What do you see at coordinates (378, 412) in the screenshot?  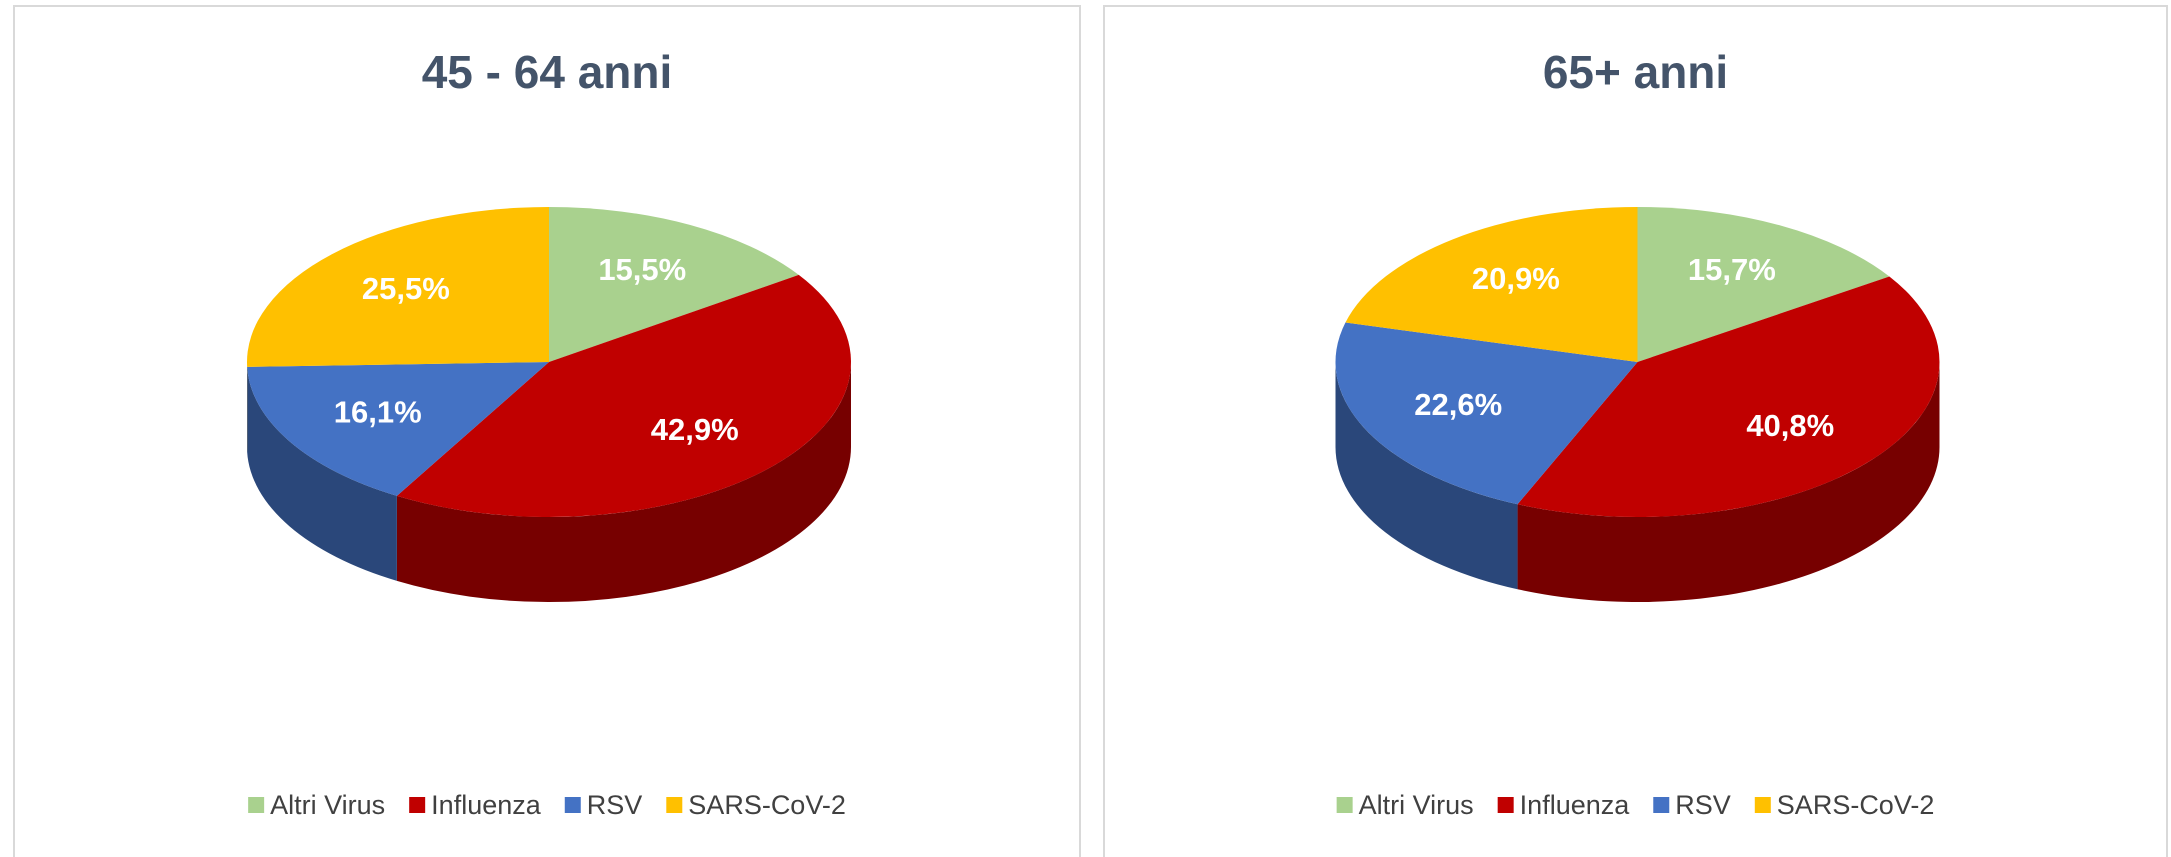 I see `data-label: 16,1%` at bounding box center [378, 412].